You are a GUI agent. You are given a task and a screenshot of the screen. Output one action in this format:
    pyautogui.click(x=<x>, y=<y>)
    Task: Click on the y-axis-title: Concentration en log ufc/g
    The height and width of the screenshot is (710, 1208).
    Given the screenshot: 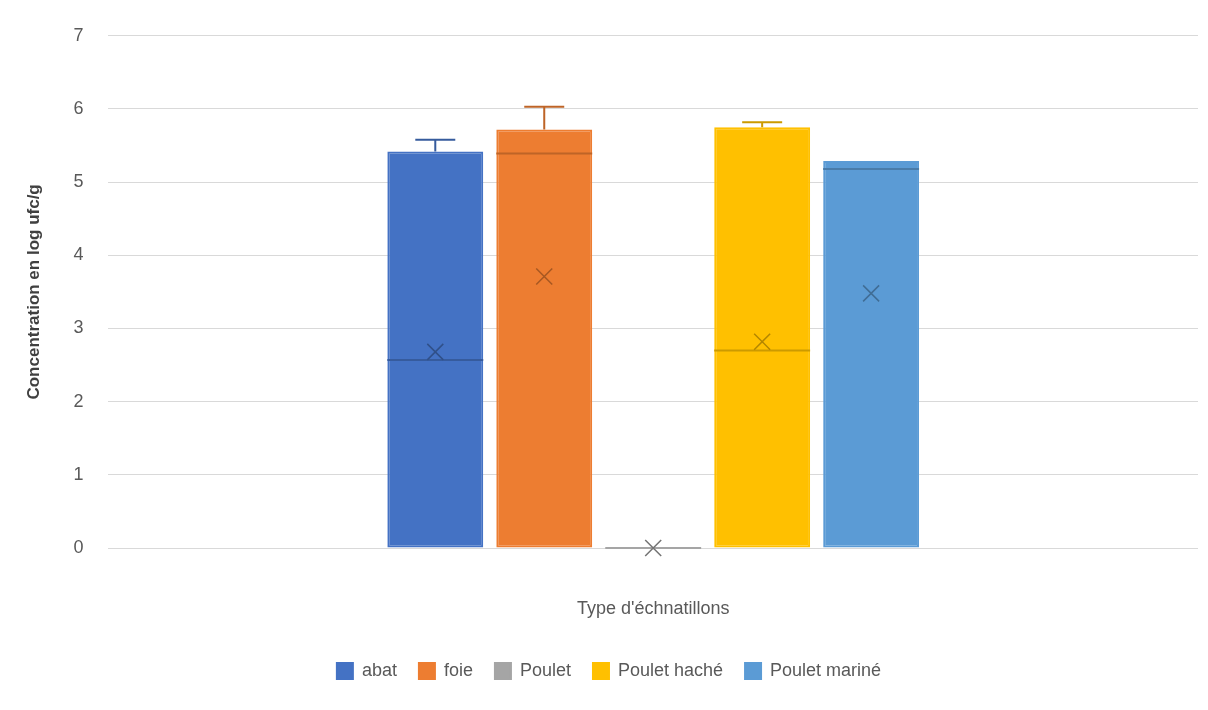 What is the action you would take?
    pyautogui.click(x=33, y=292)
    